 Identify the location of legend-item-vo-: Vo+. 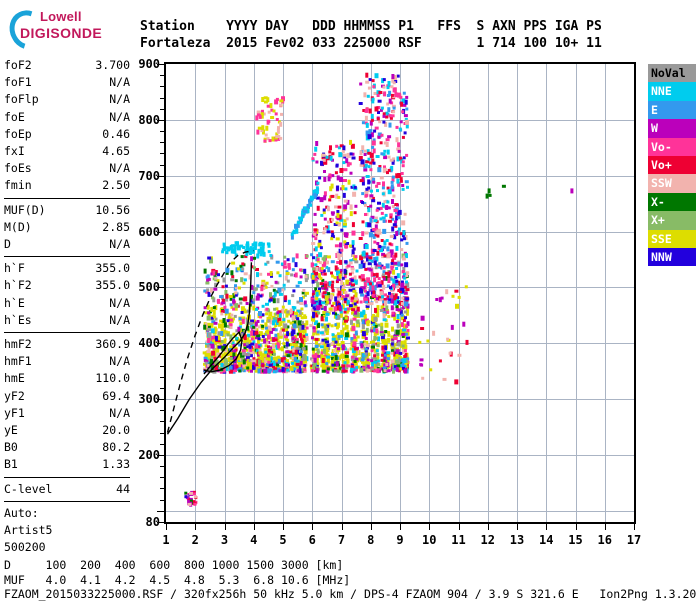
(672, 165).